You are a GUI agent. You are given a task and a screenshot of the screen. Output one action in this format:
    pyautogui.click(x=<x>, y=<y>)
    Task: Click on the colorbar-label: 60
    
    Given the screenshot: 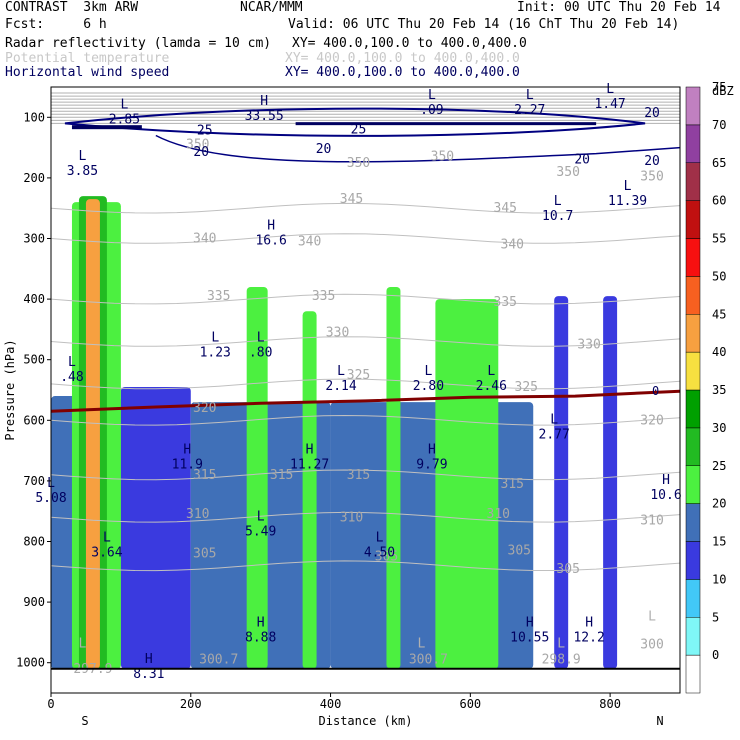 What is the action you would take?
    pyautogui.click(x=719, y=201)
    